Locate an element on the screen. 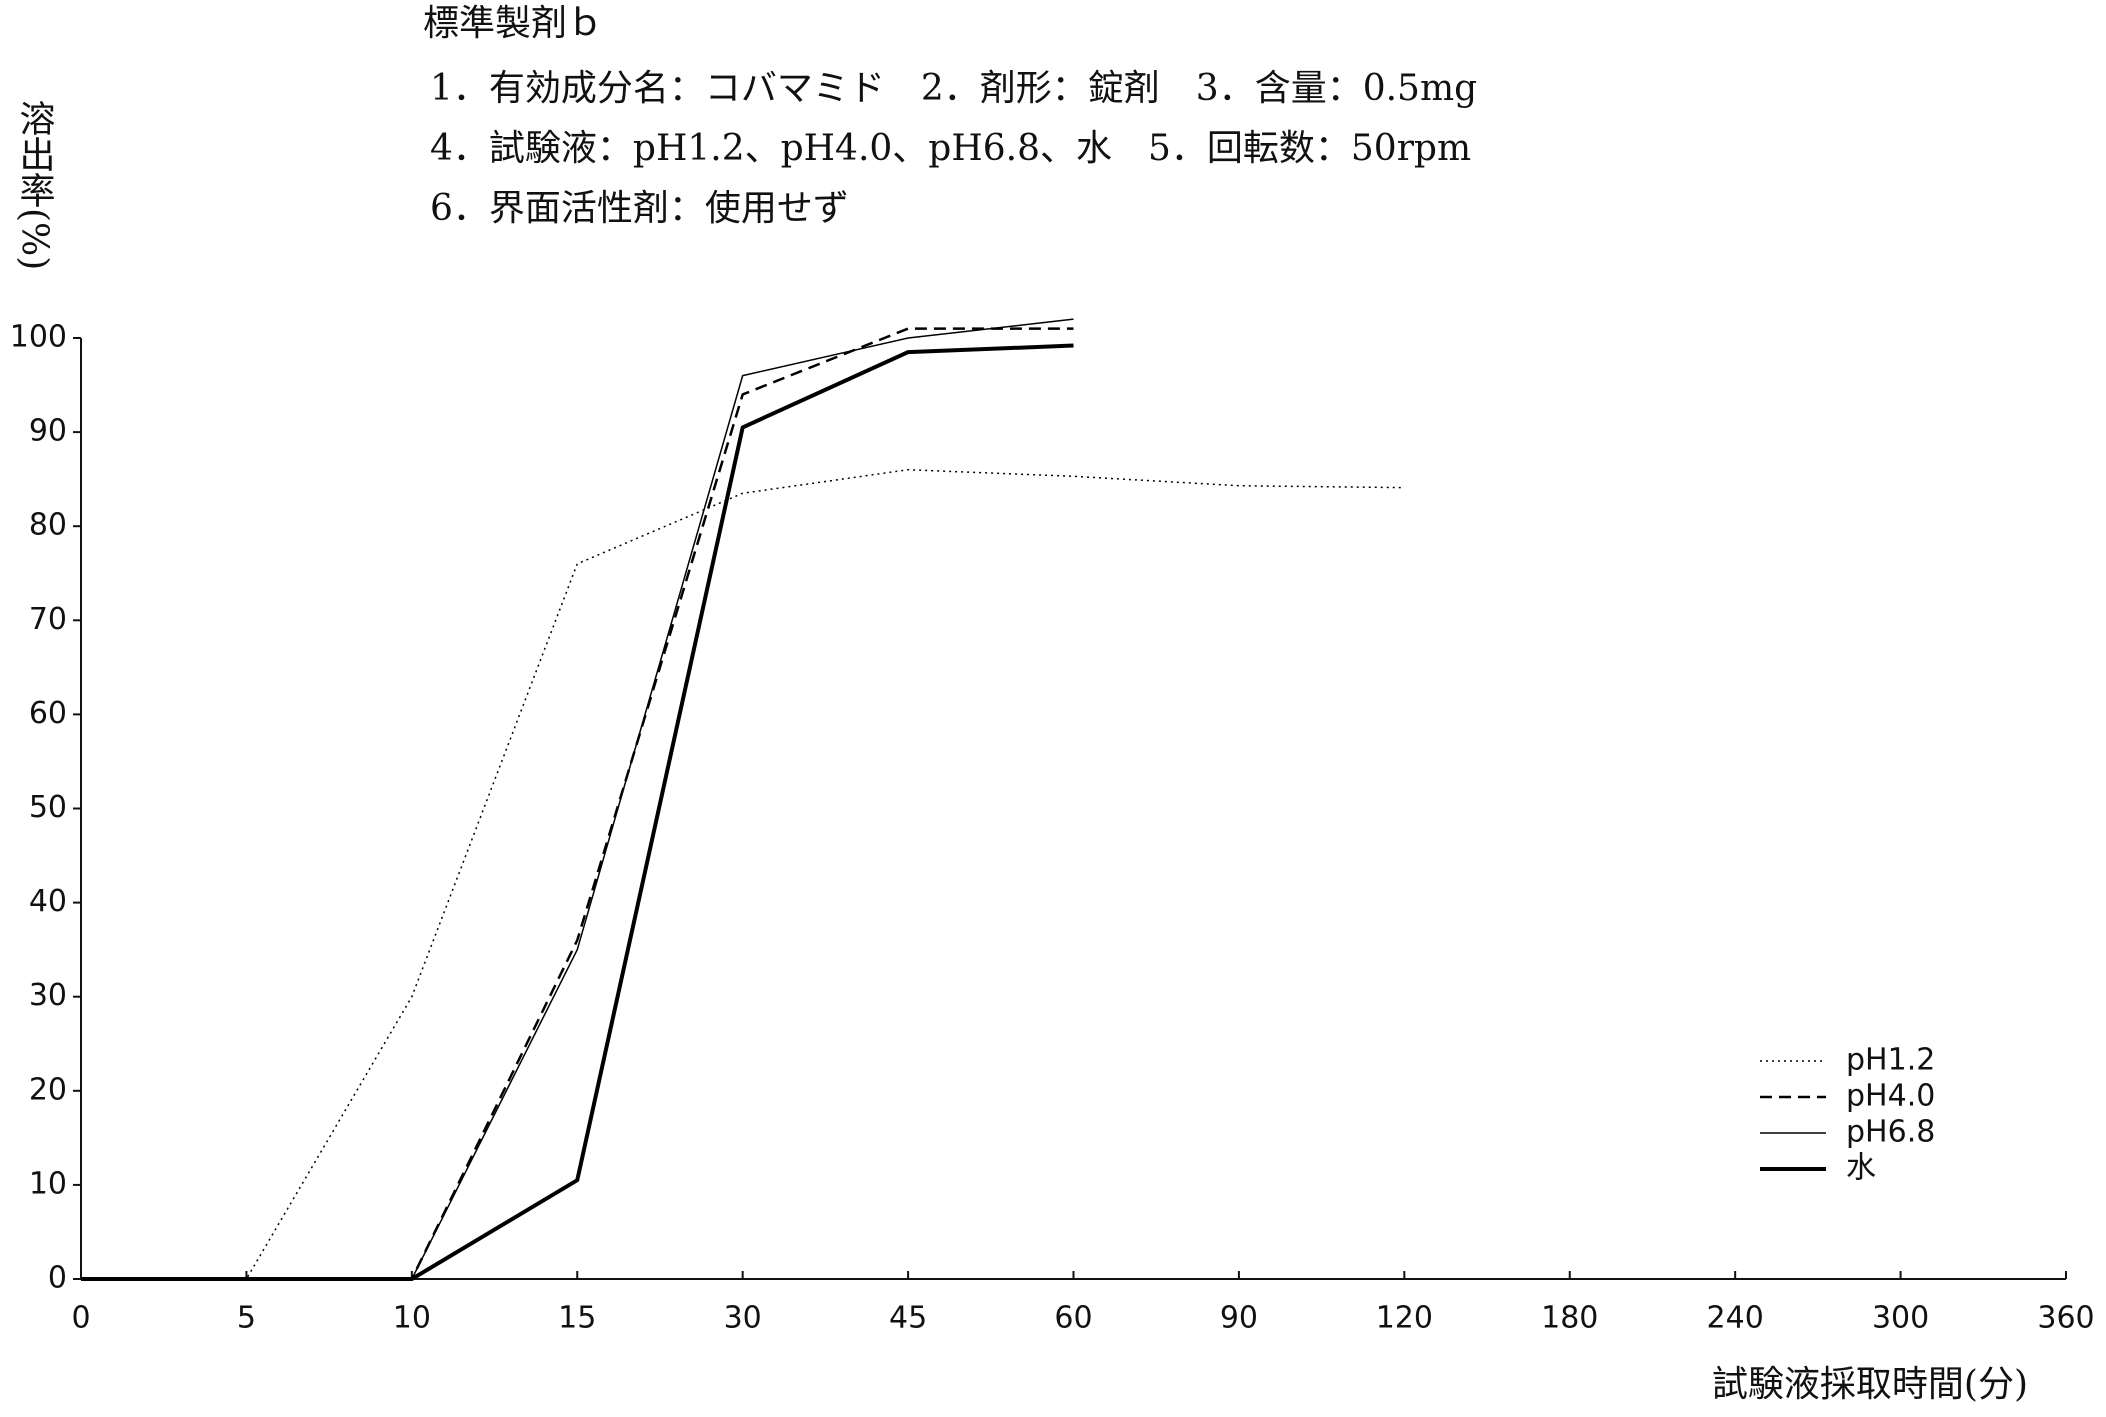  chart-subtitle: 4．試験液：pH1.2、pH4.0、pH6.8、水 5．回転数：50rpm is located at coordinates (950, 148).